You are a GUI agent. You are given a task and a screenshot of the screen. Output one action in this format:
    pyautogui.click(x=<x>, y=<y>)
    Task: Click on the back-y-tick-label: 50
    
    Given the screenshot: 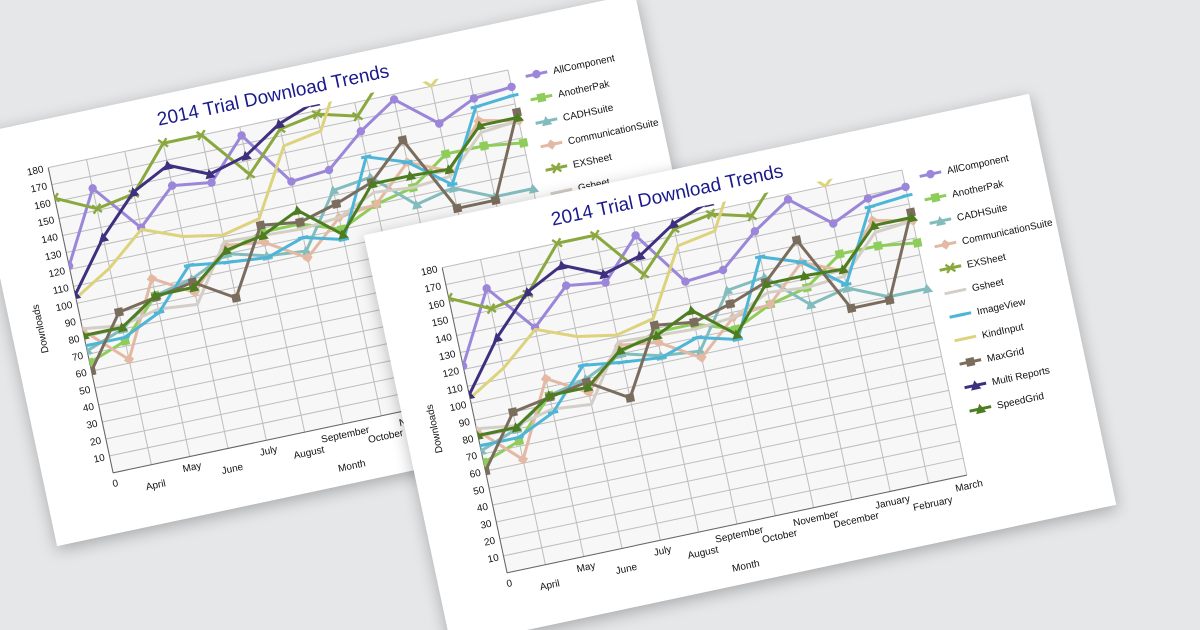 What is the action you would take?
    pyautogui.click(x=85, y=391)
    